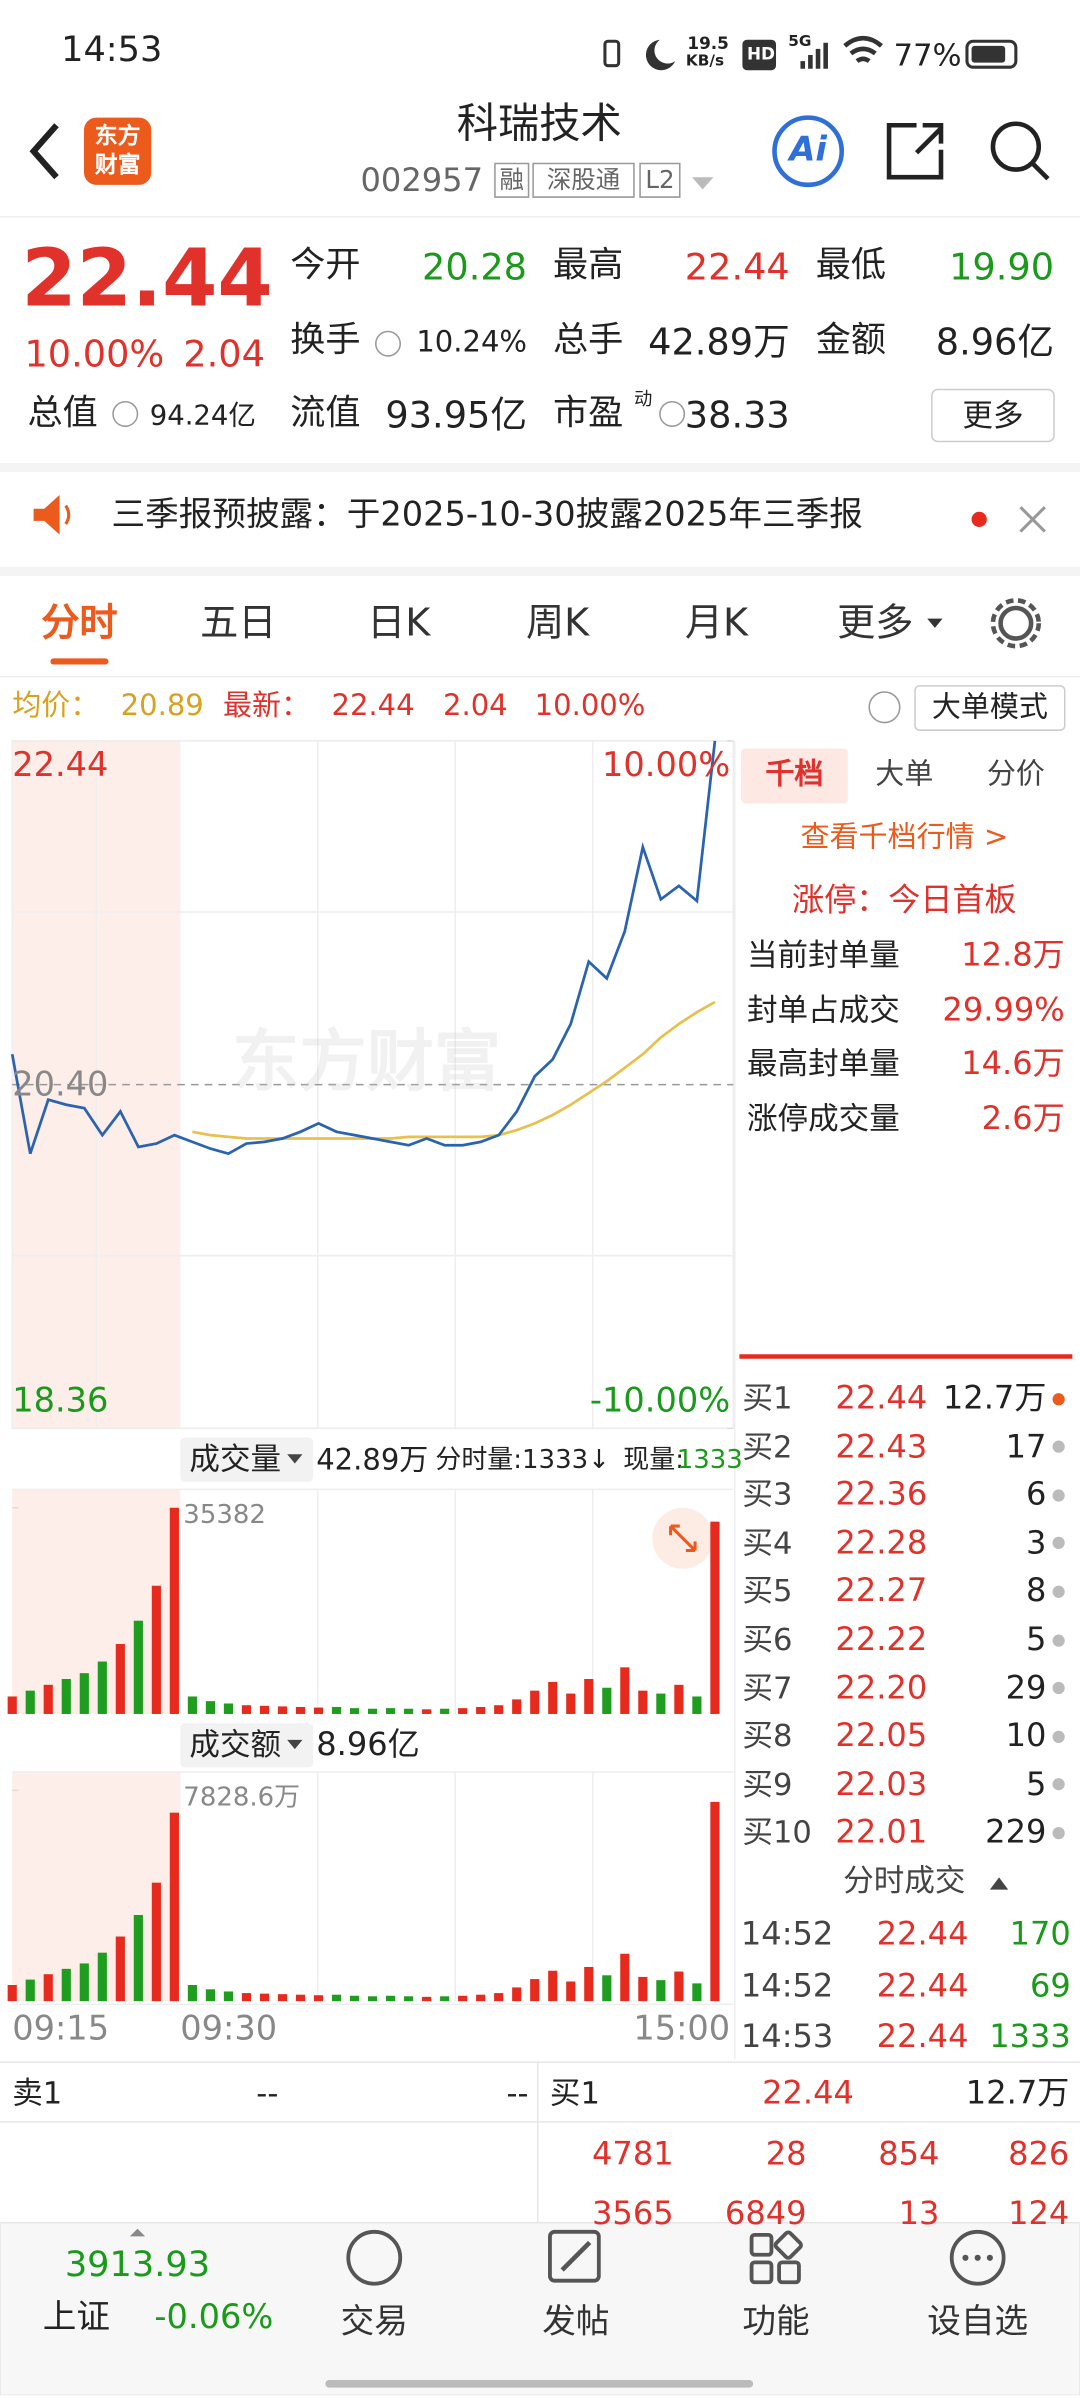 The width and height of the screenshot is (1080, 2400). What do you see at coordinates (1017, 2093) in the screenshot?
I see `bid-volume: 12.7万` at bounding box center [1017, 2093].